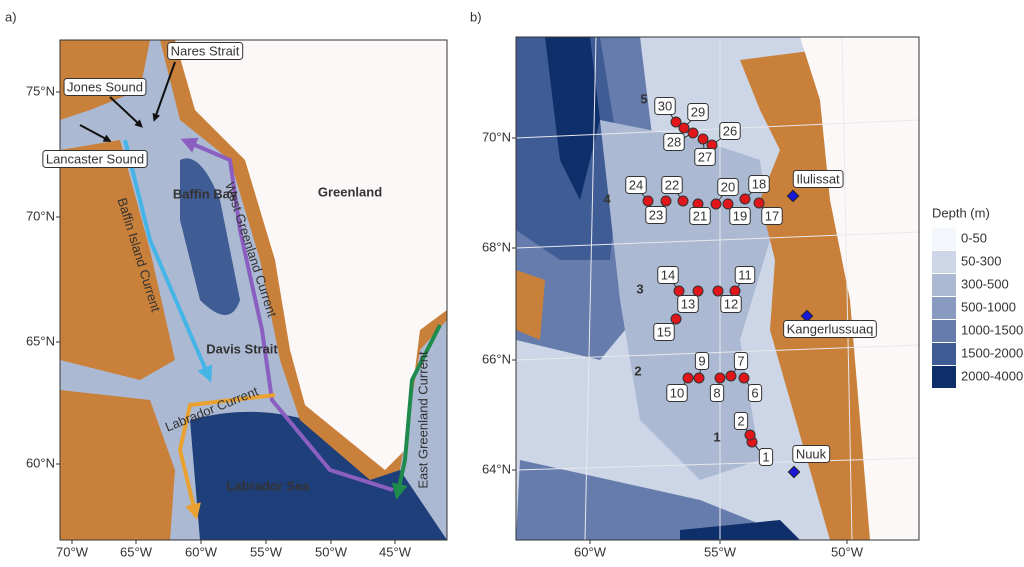 The height and width of the screenshot is (567, 1024). Describe the element at coordinates (765, 456) in the screenshot. I see `station-label: 1` at that location.